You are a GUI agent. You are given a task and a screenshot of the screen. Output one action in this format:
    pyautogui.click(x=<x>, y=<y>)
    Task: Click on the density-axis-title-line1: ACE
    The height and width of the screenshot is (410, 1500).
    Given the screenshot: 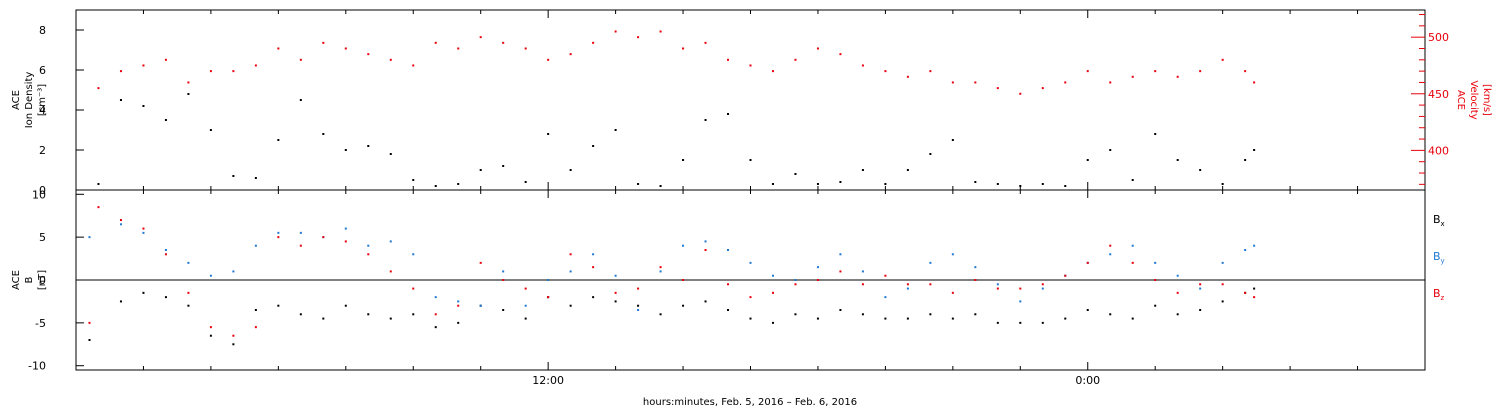 What is the action you would take?
    pyautogui.click(x=16, y=100)
    